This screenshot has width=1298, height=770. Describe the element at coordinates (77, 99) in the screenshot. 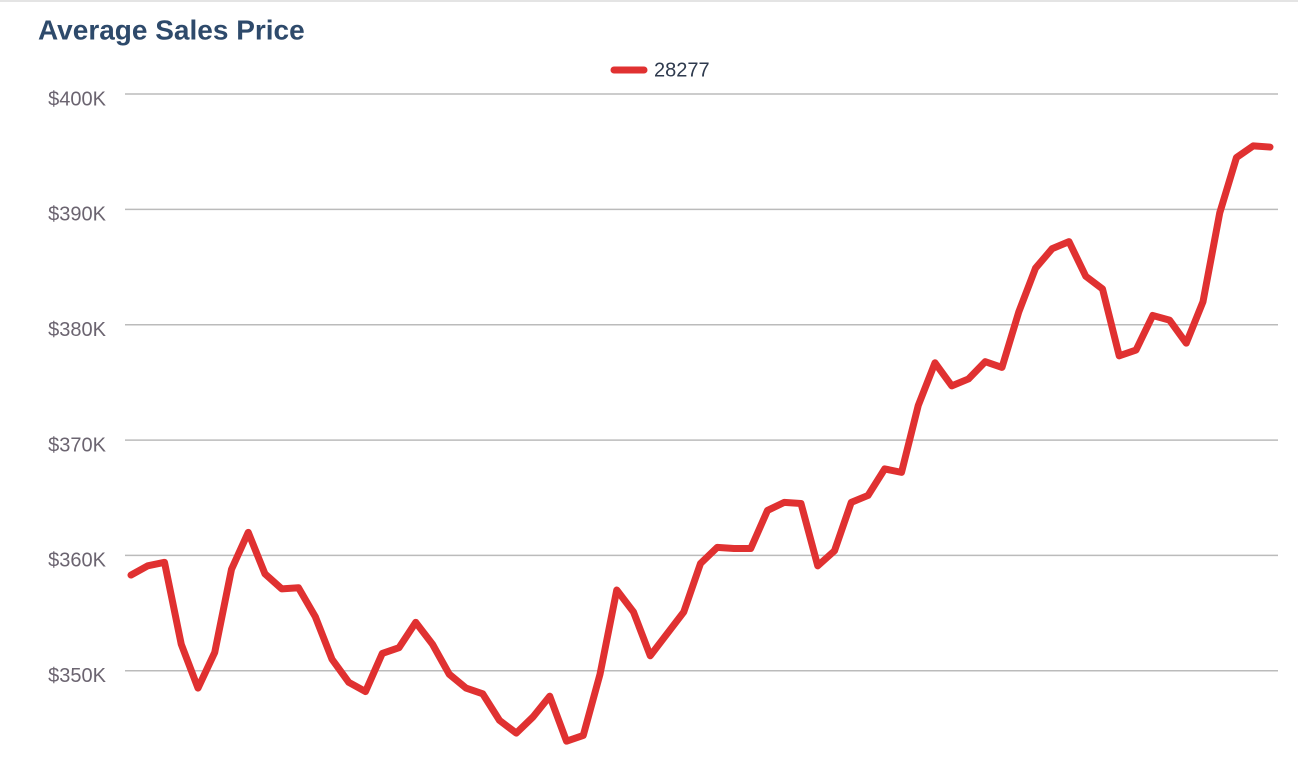

I see `y-tick-label: $400K` at that location.